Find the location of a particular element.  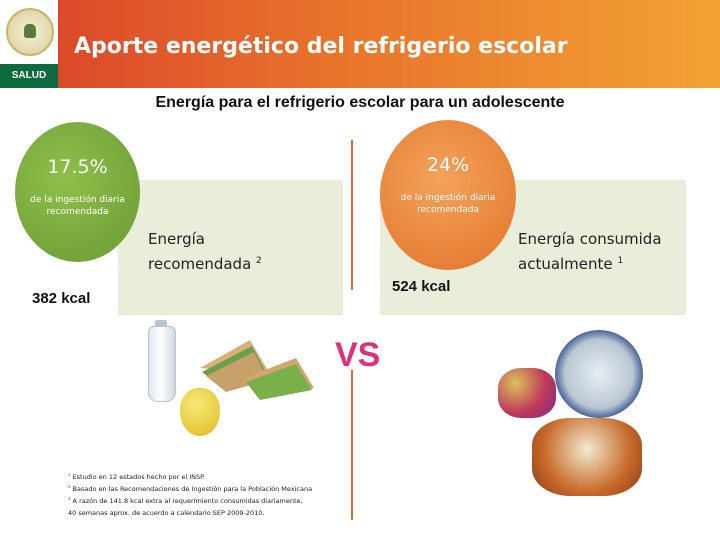

recommended-percent: 17.5% is located at coordinates (77, 167).